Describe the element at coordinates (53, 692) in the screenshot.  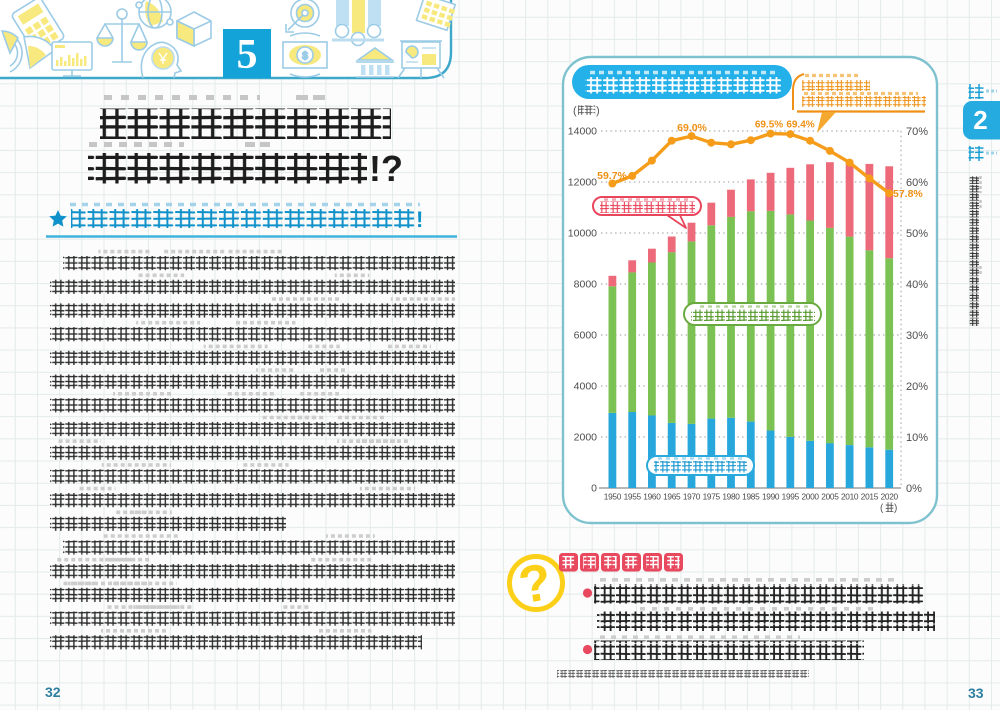
I see `svg-text: 32` at that location.